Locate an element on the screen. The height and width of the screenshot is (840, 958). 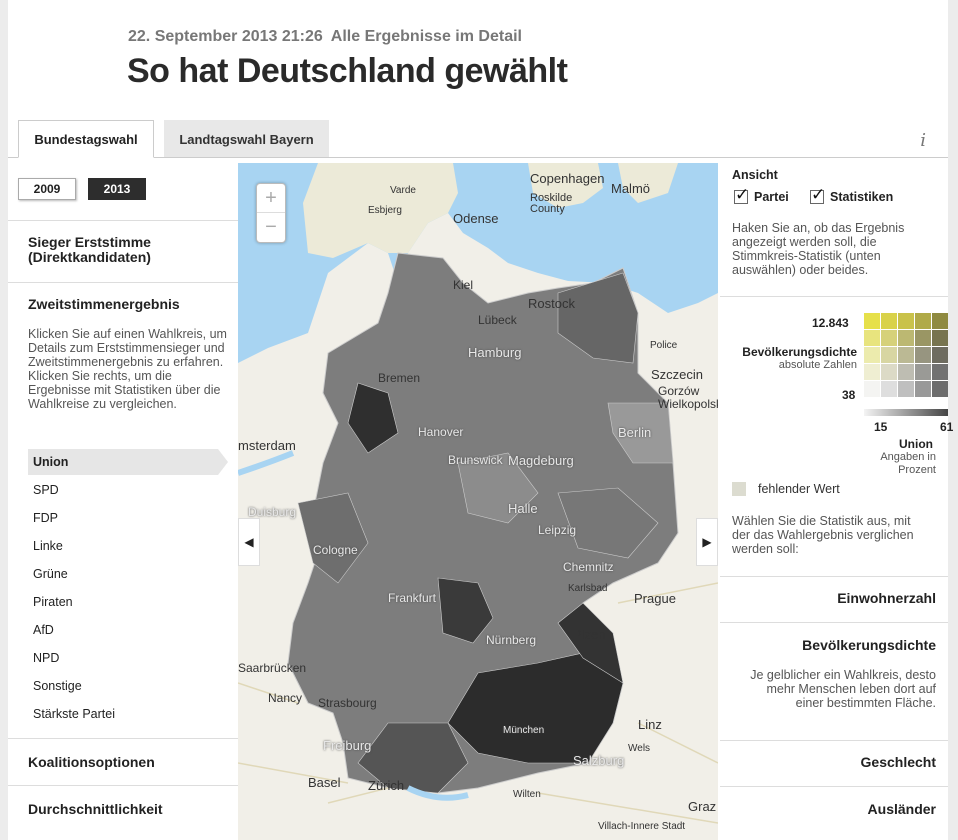
region-berlin-brandenburg is located at coordinates (640, 433).